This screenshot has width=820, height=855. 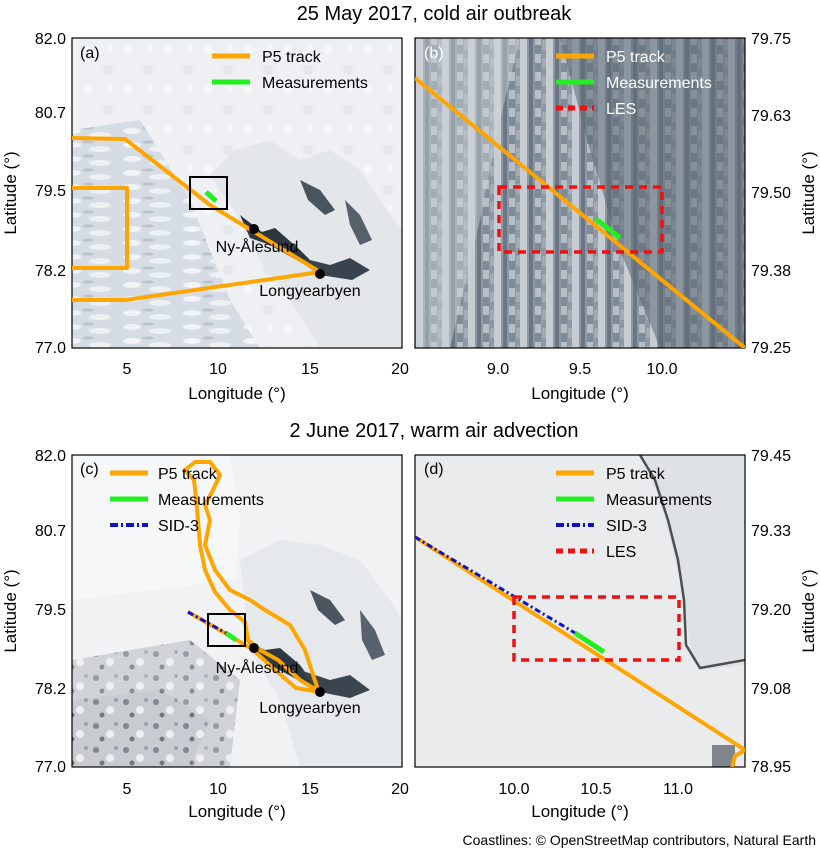 I want to click on panel-a-ny-alesund-label: Ny-Ålesund, so click(x=257, y=246).